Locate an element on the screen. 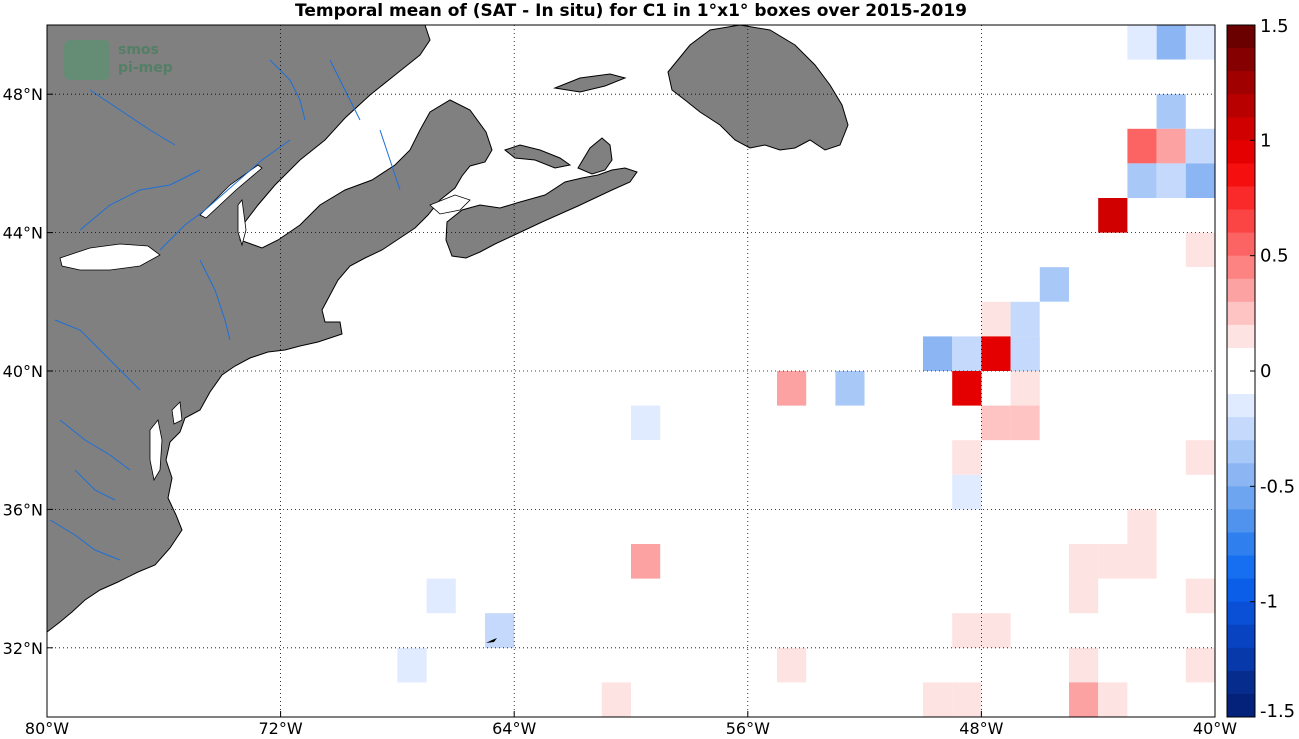 The image size is (1299, 739). colorbar-tick-label: -1.5 is located at coordinates (1277, 711).